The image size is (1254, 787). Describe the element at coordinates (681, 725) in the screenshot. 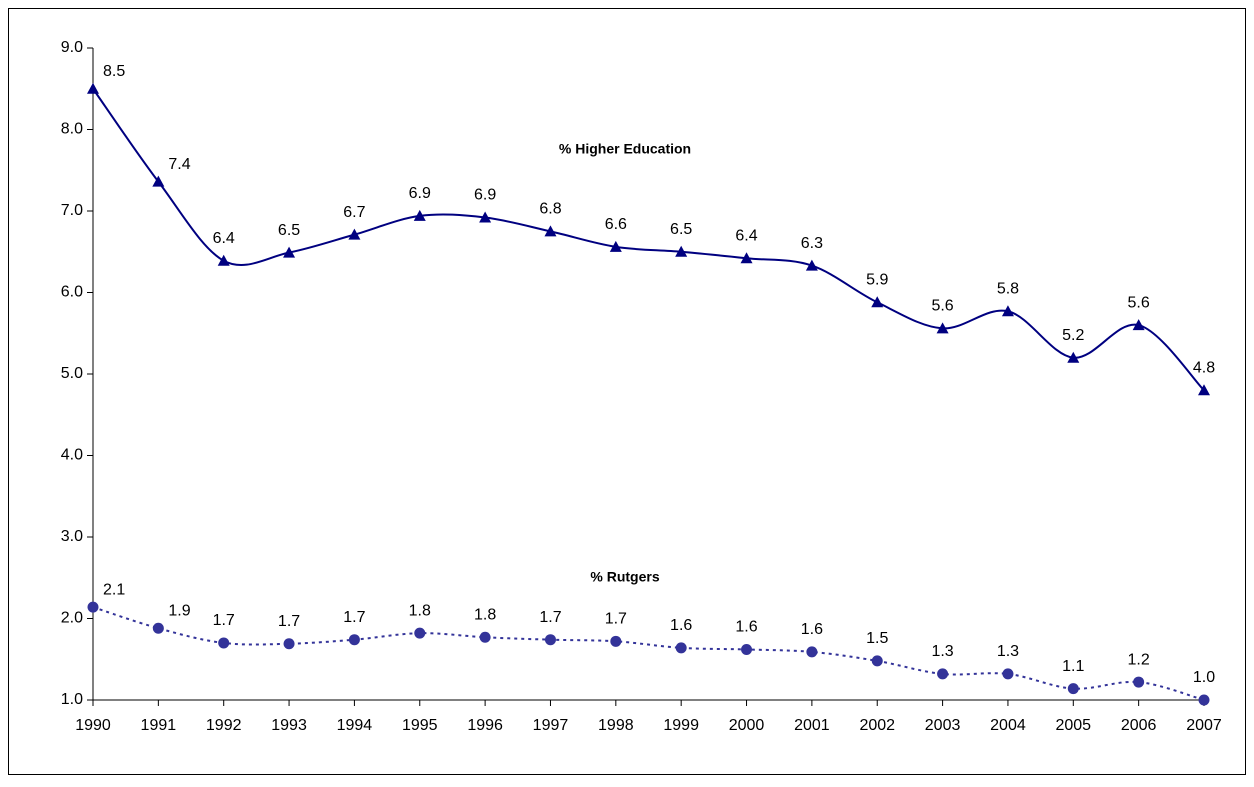

I see `x-tick-label: 1999` at that location.